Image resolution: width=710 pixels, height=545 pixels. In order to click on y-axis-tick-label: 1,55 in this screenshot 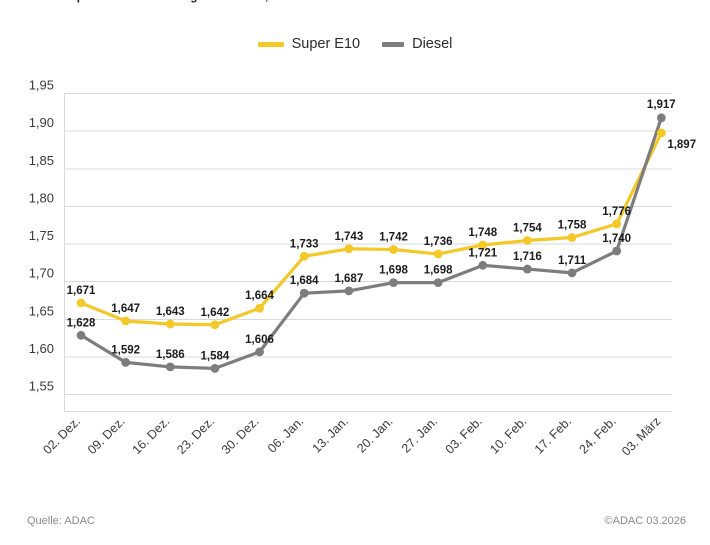, I will do `click(41, 386)`.